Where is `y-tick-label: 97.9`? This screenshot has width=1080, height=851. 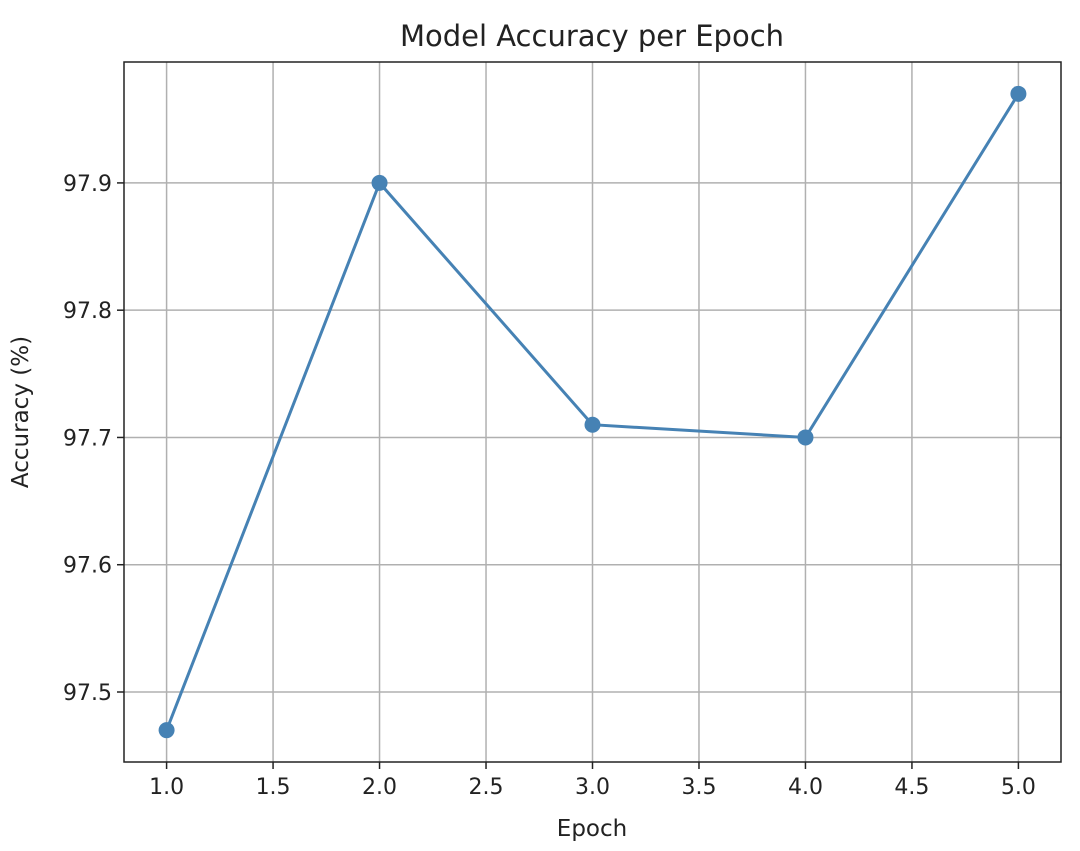
y-tick-label: 97.9 is located at coordinates (87, 184).